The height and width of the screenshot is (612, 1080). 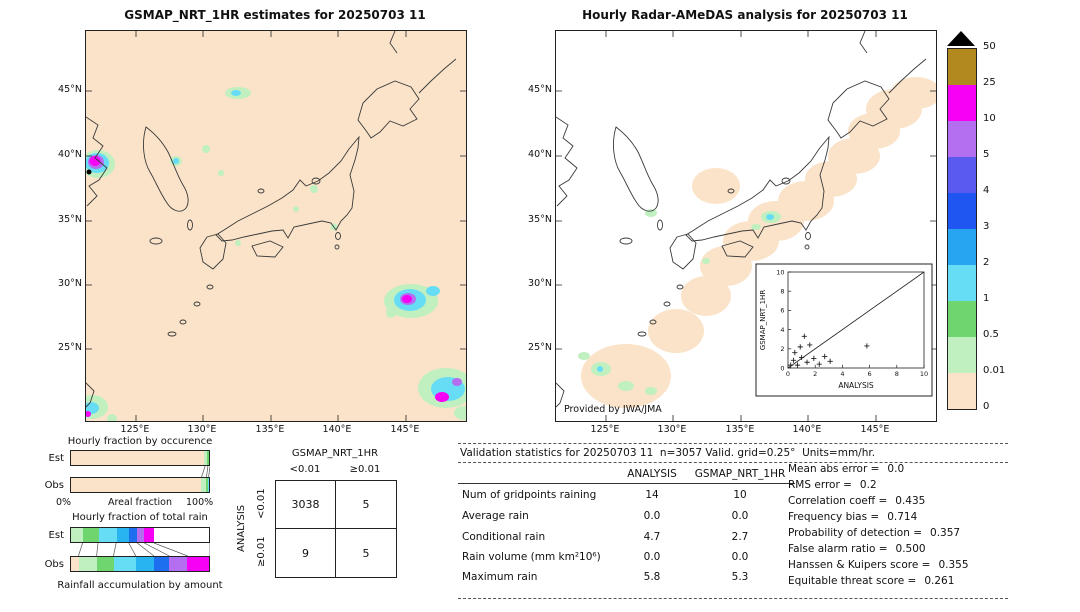 What do you see at coordinates (763, 320) in the screenshot?
I see `inset-ylabel: GSMAP_NRT_1HR` at bounding box center [763, 320].